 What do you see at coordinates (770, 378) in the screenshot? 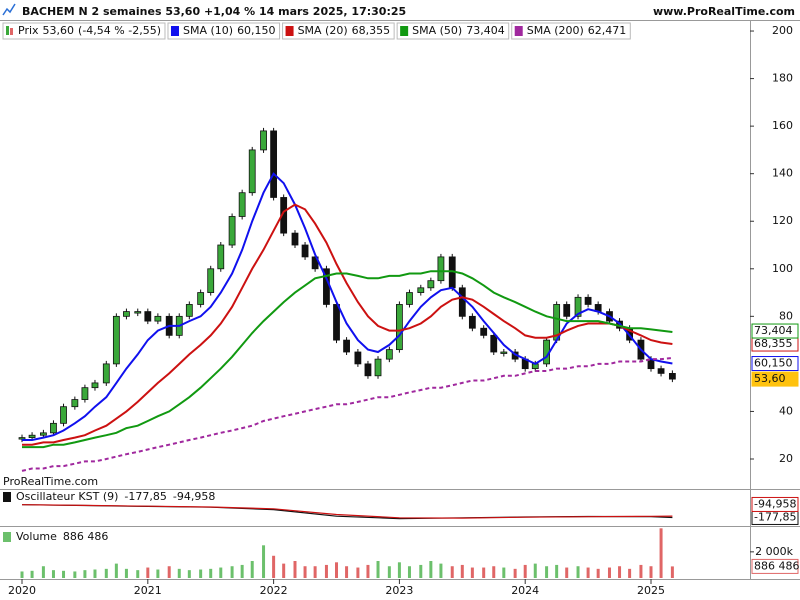
I see `value-box-label: 53,60` at bounding box center [770, 378].